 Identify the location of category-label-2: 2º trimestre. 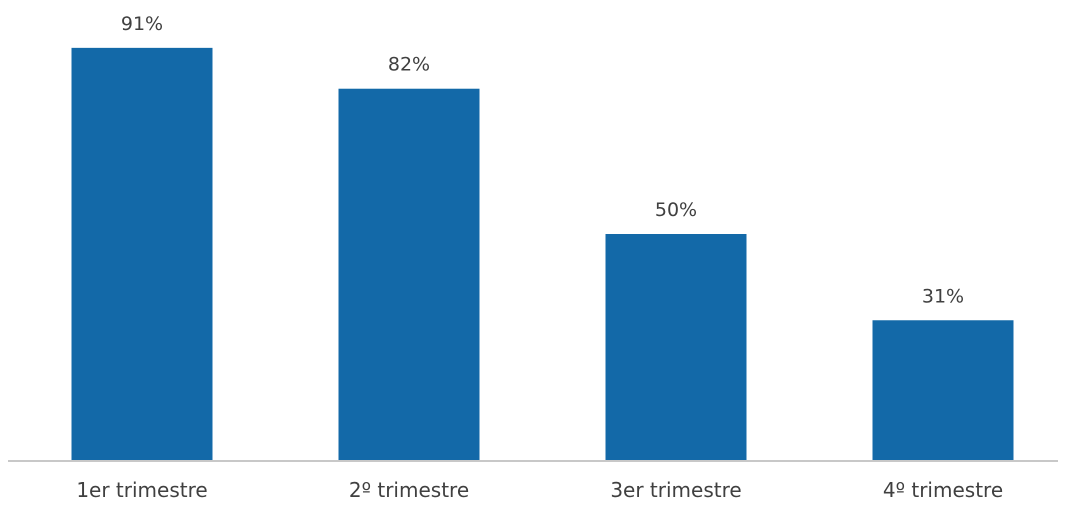
(409, 490).